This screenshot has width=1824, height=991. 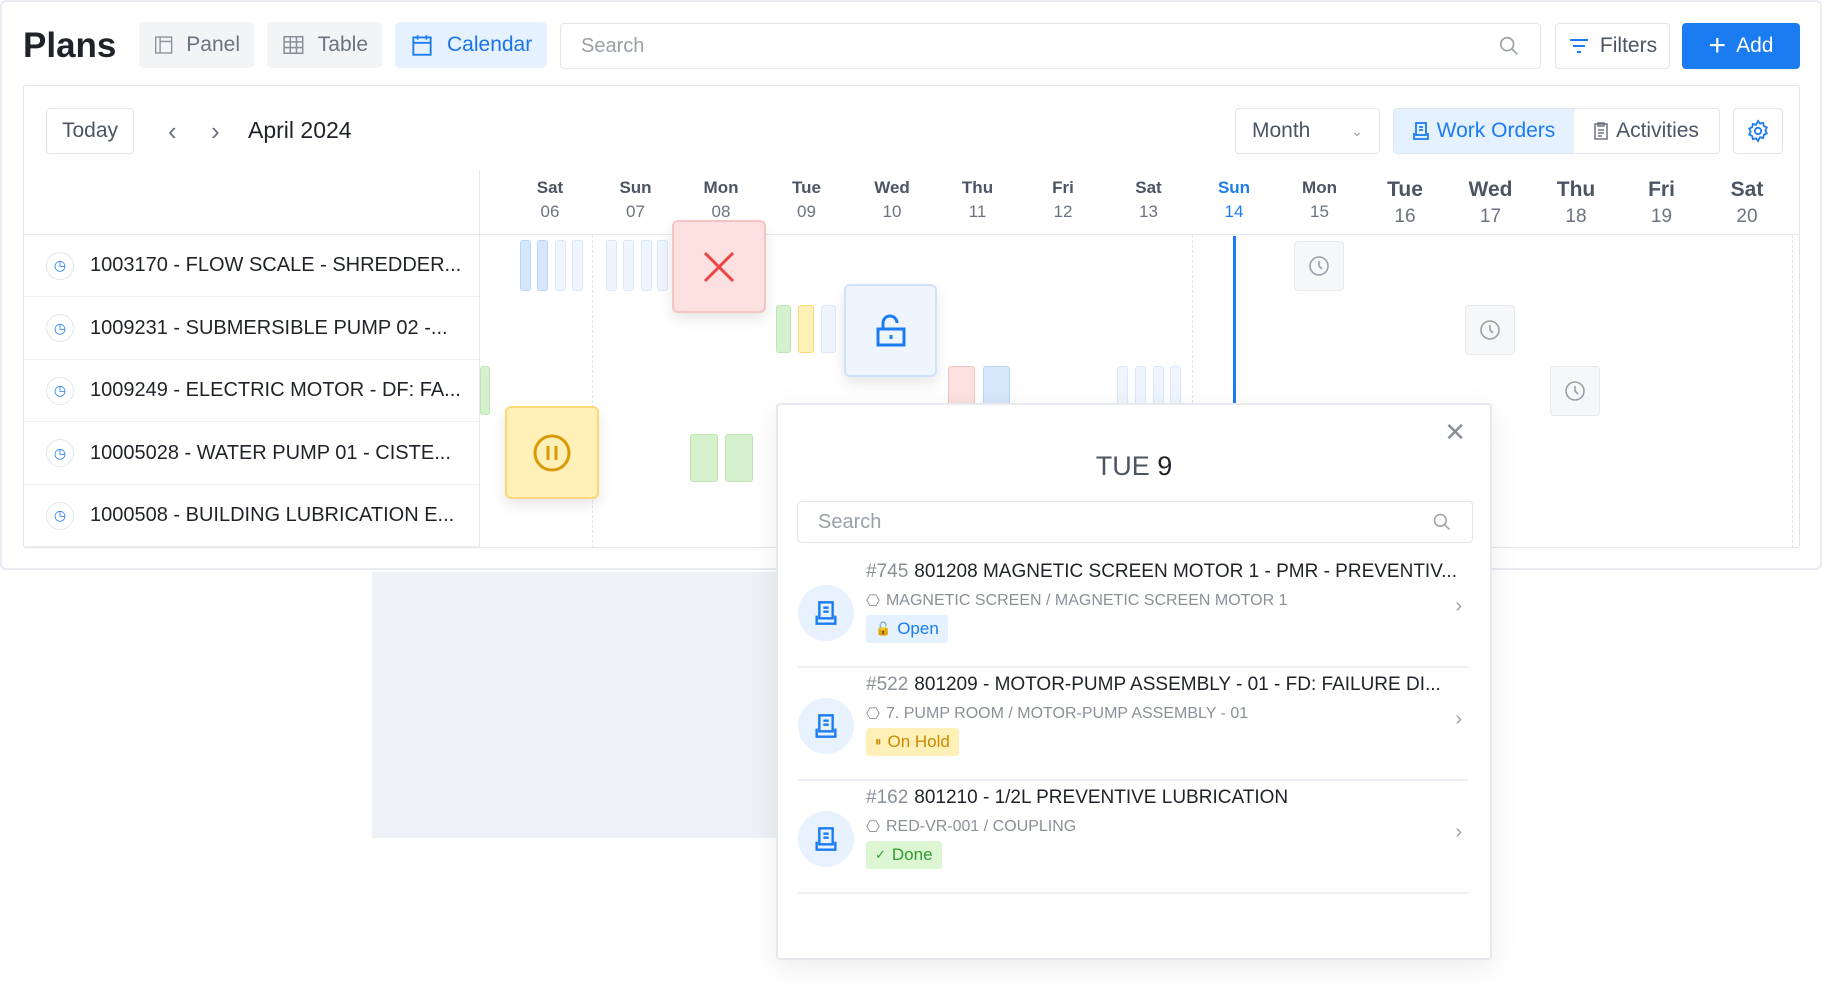 What do you see at coordinates (978, 200) in the screenshot?
I see `day-header-cell: Thu 11` at bounding box center [978, 200].